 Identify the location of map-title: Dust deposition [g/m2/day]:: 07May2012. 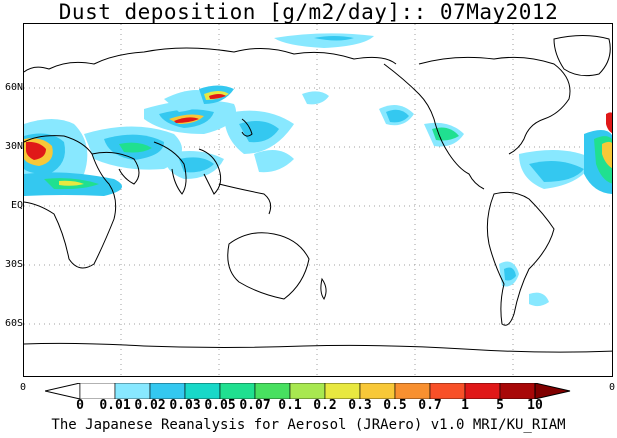
(308, 12).